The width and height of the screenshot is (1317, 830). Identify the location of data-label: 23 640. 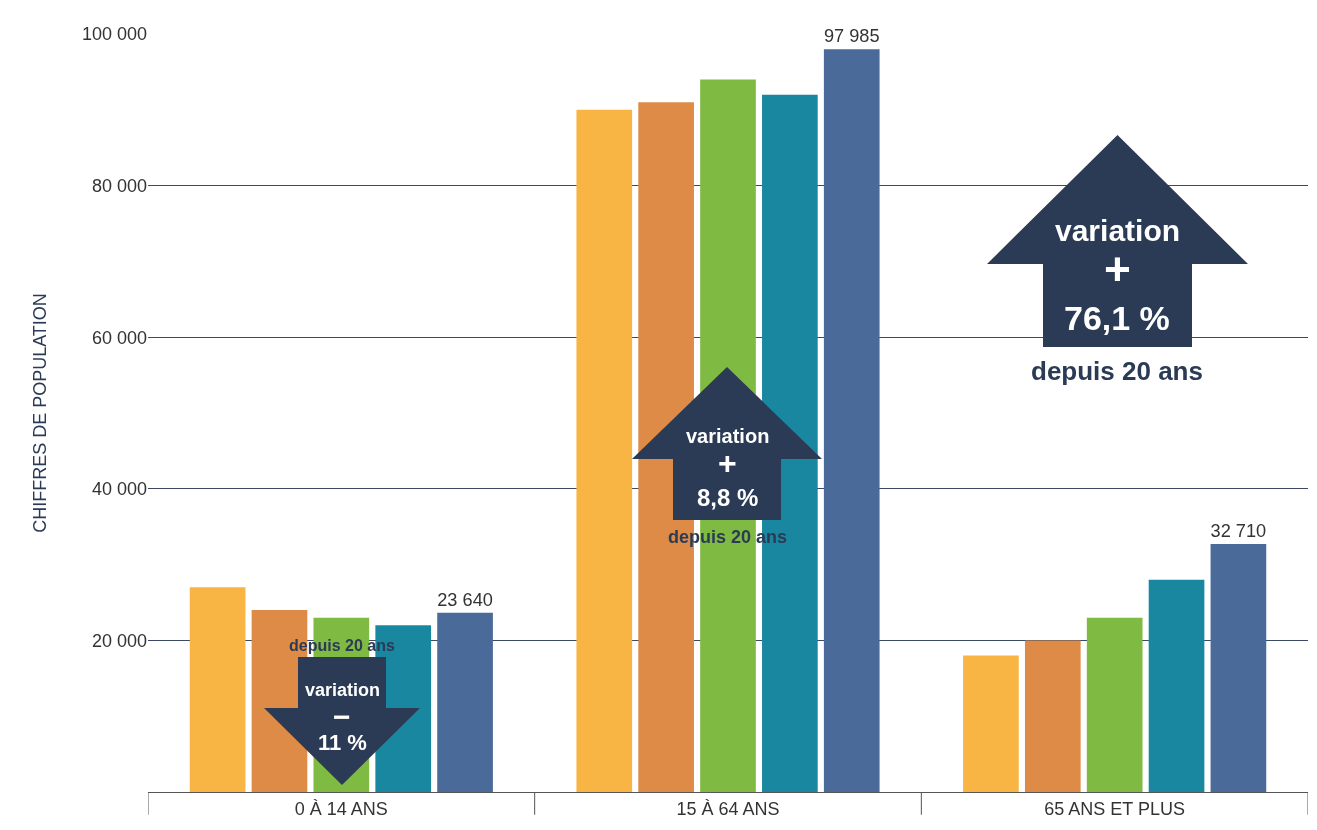
(465, 599).